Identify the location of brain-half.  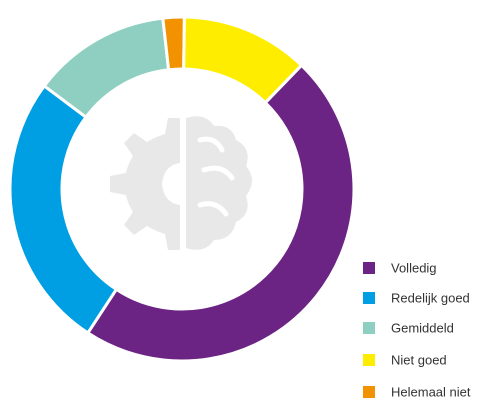
(219, 183).